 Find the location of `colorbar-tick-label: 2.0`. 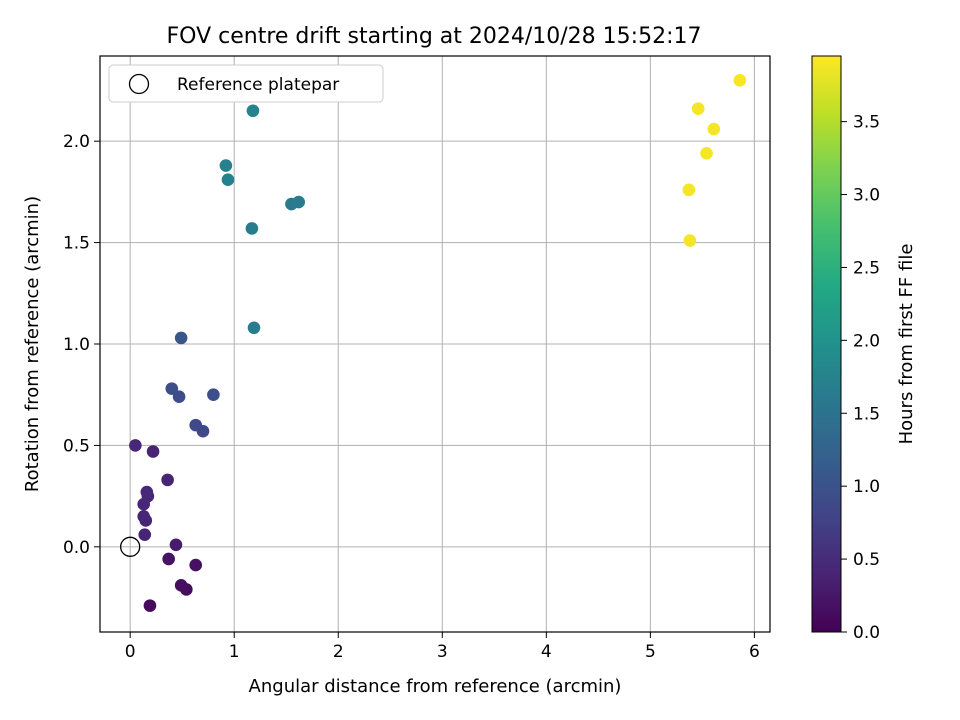

colorbar-tick-label: 2.0 is located at coordinates (866, 341).